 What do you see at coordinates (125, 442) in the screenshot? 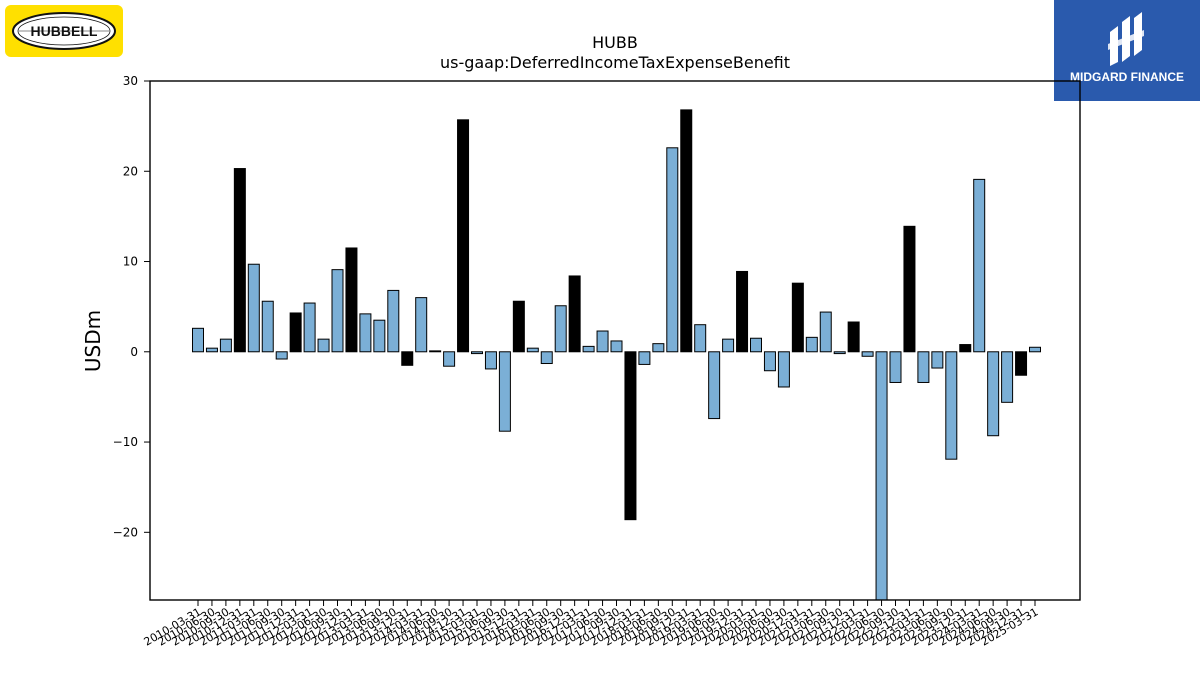
I see `y-tick-label: −10` at bounding box center [125, 442].